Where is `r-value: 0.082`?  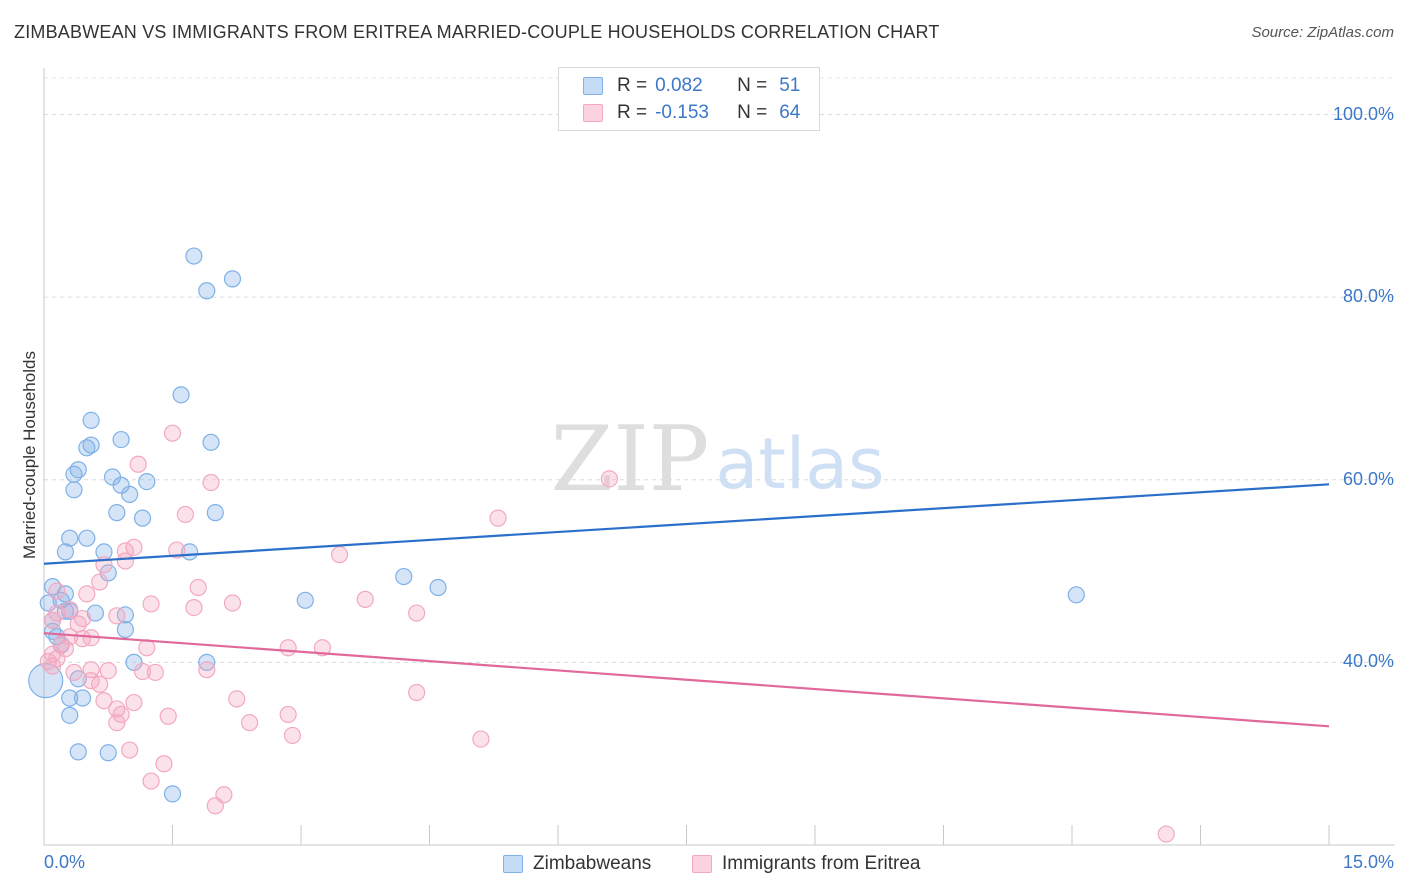 r-value: 0.082 is located at coordinates (679, 85).